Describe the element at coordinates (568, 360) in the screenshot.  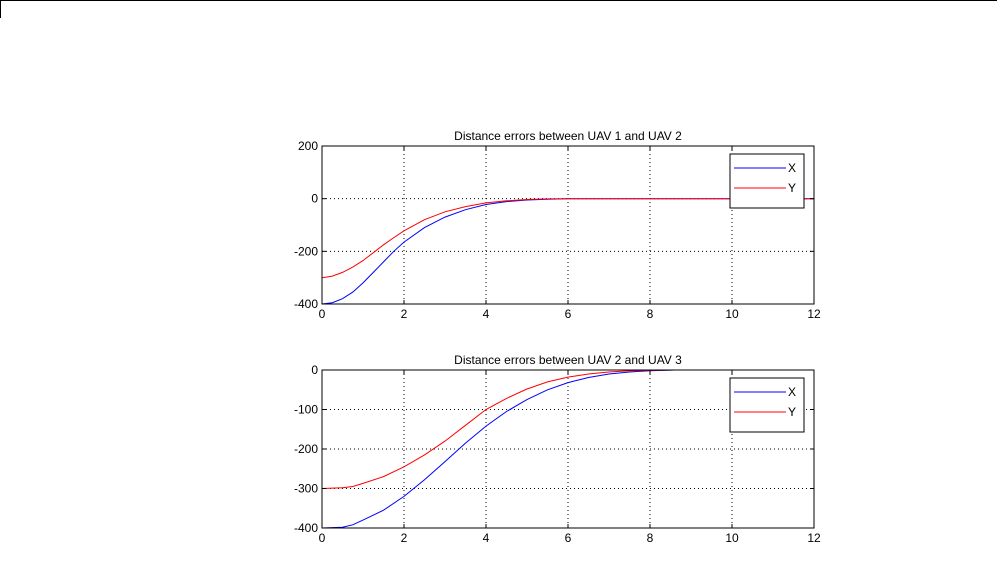
I see `chart-title: Distance errors between UAV 2 and UAV 3` at that location.